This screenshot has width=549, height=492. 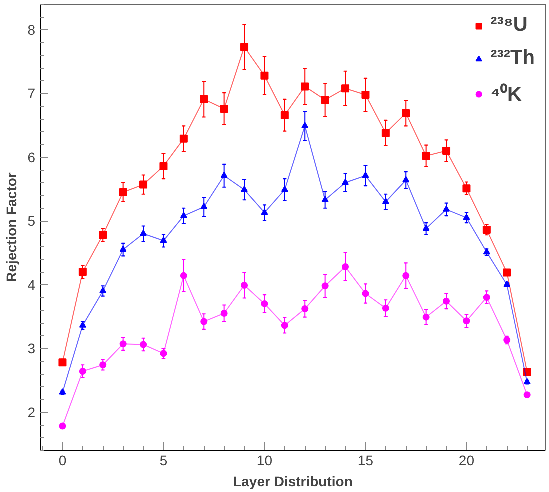 I want to click on legend-label: ²³²Th, so click(x=512, y=58).